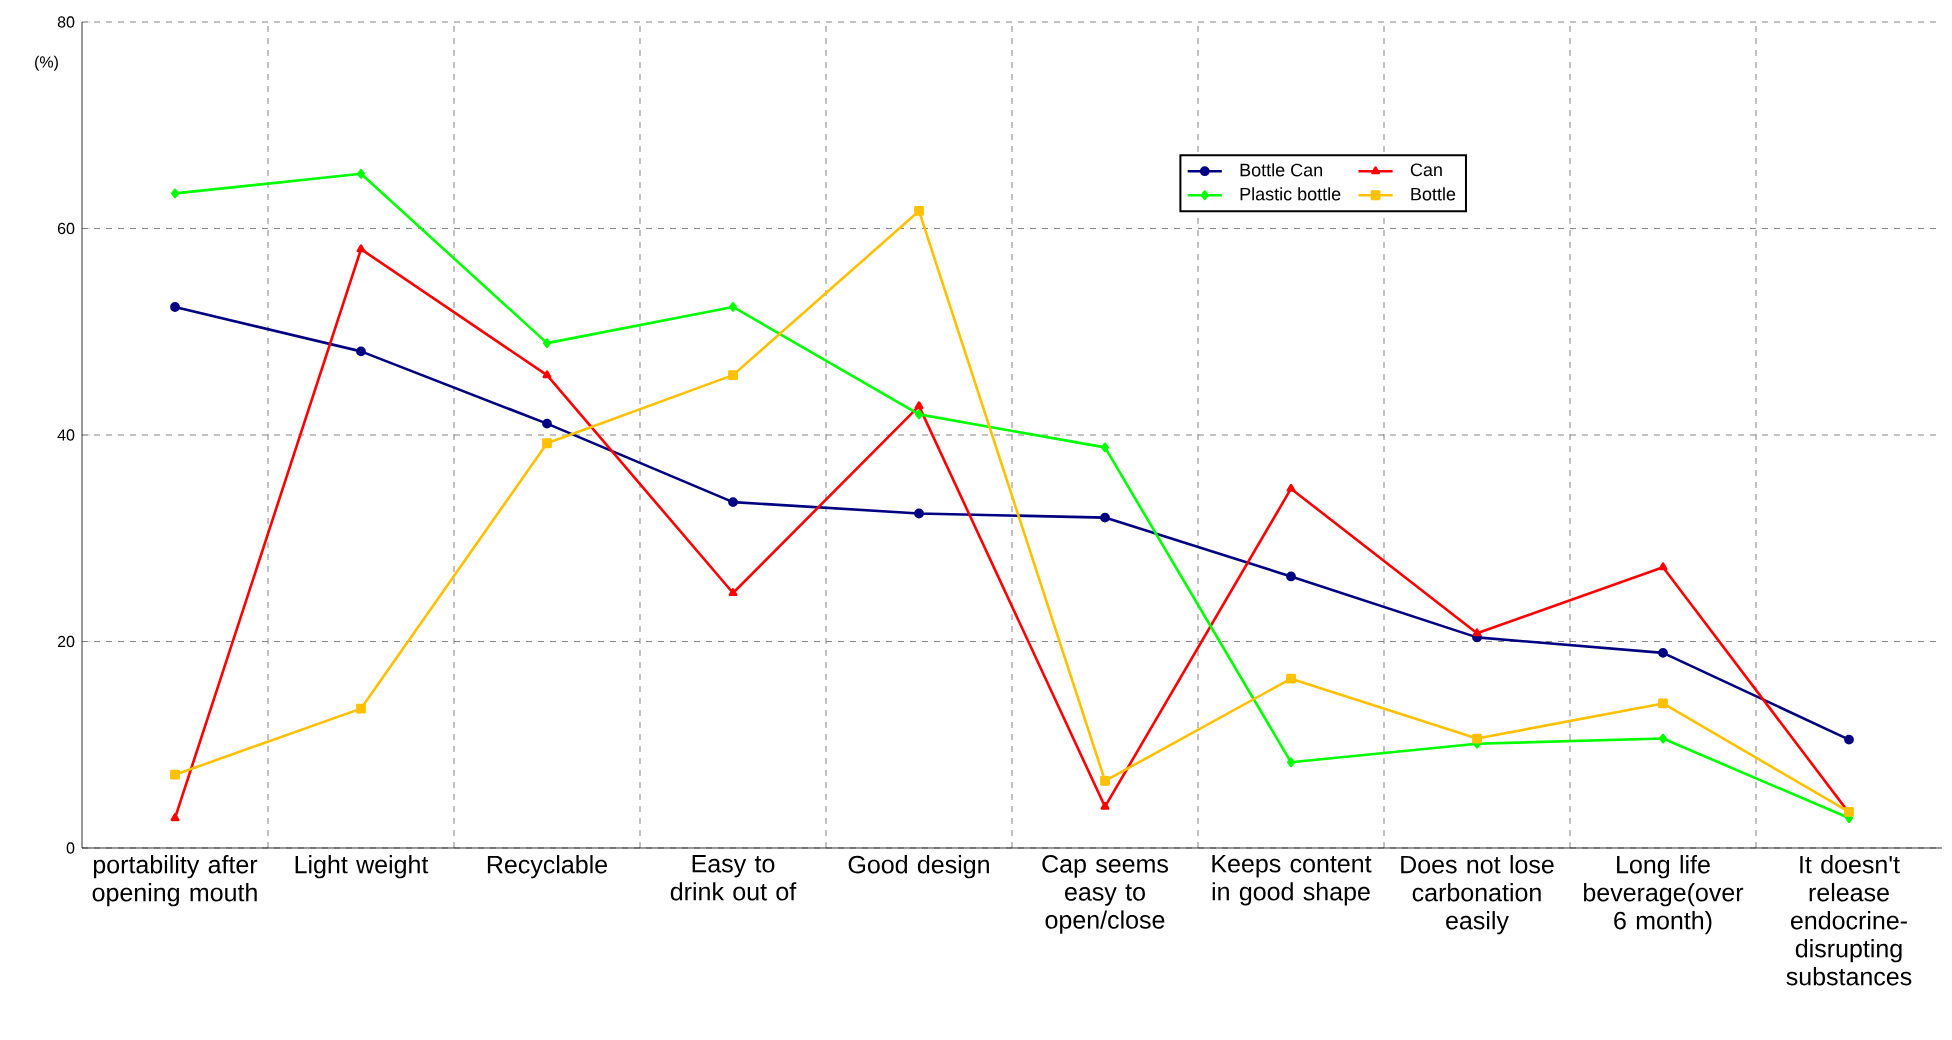  Describe the element at coordinates (66, 228) in the screenshot. I see `y-tick-label: 60` at that location.